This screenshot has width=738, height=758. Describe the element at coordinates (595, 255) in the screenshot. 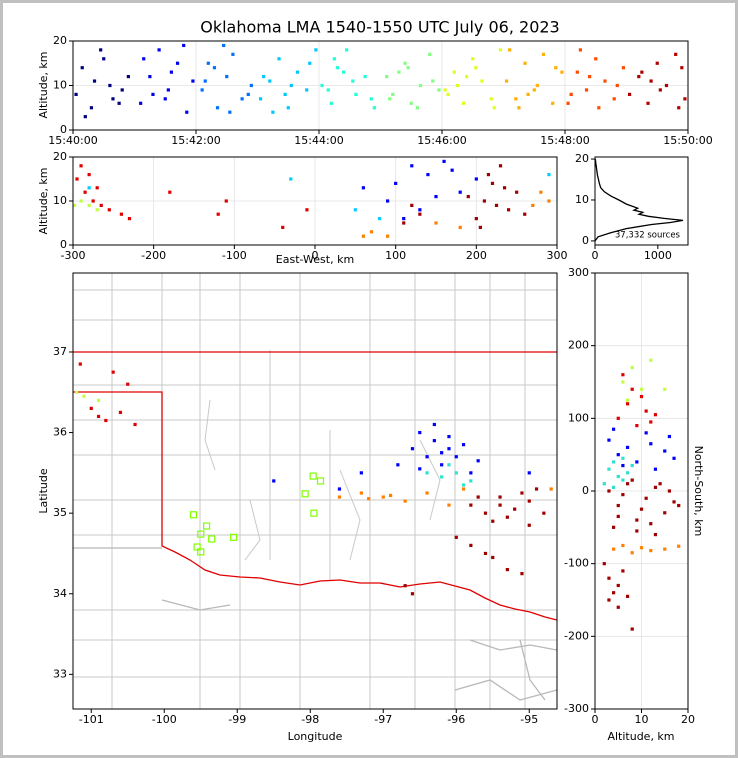

I see `x-tick-label: 0` at that location.